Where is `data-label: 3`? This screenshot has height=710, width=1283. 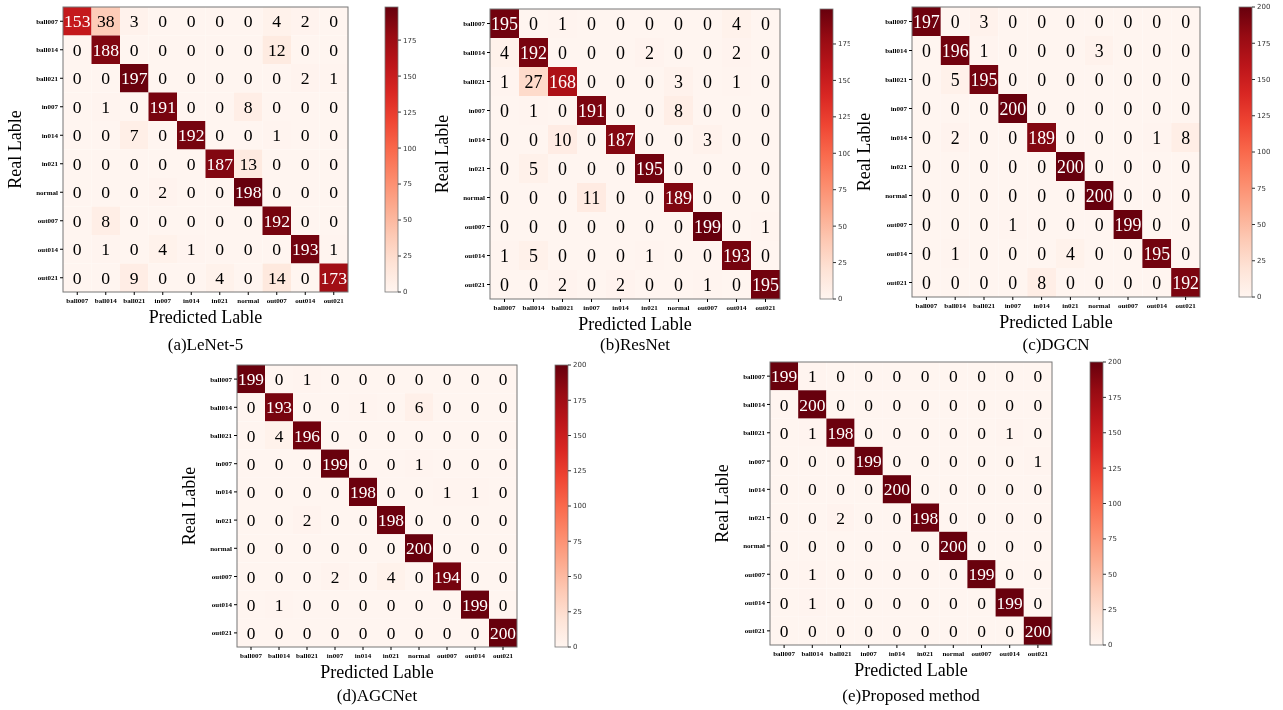 data-label: 3 is located at coordinates (984, 21).